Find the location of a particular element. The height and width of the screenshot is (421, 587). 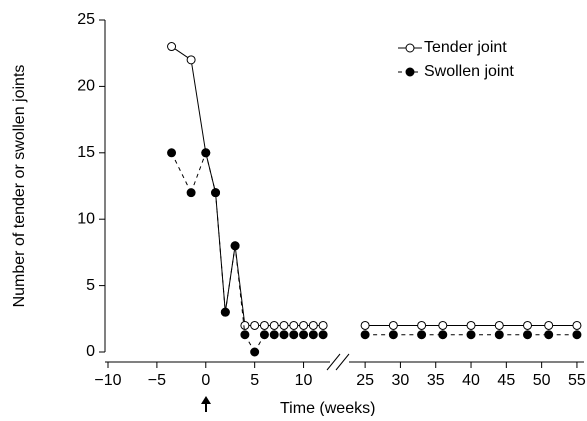

x-tick-label: 0 is located at coordinates (205, 380).